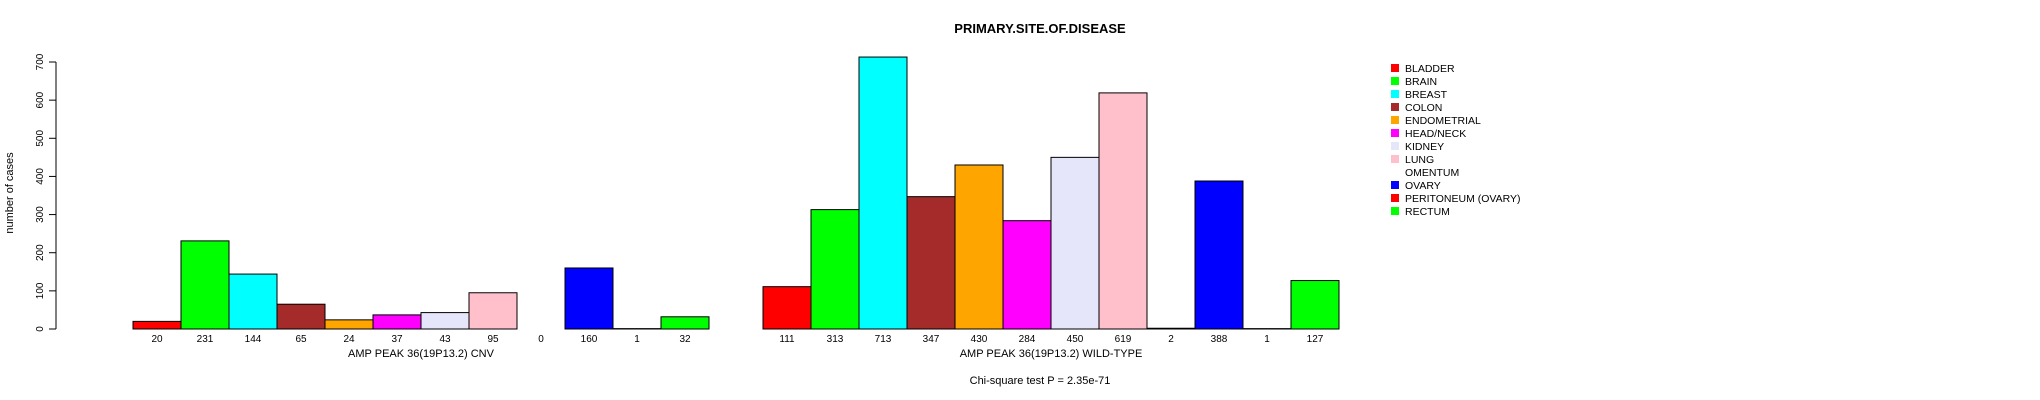  Describe the element at coordinates (1219, 339) in the screenshot. I see `bar-count-label: 388` at that location.